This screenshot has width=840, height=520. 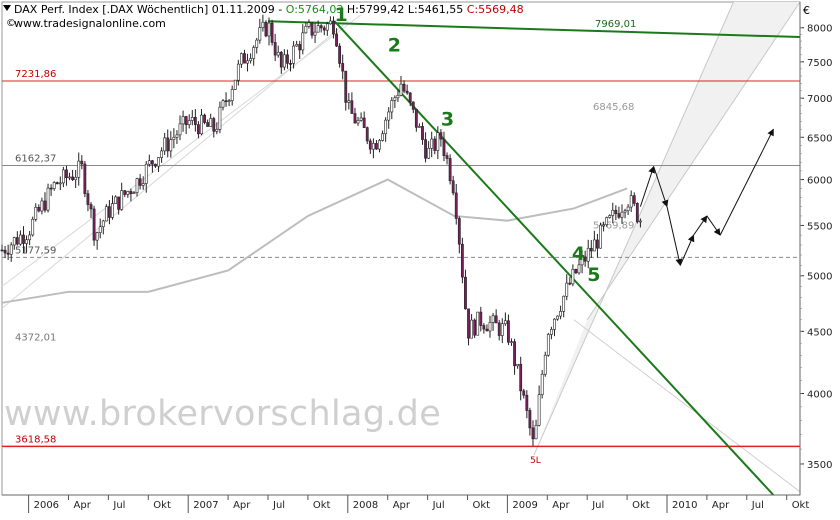 What do you see at coordinates (7, 8) in the screenshot?
I see `collapse-arrow-icon` at bounding box center [7, 8].